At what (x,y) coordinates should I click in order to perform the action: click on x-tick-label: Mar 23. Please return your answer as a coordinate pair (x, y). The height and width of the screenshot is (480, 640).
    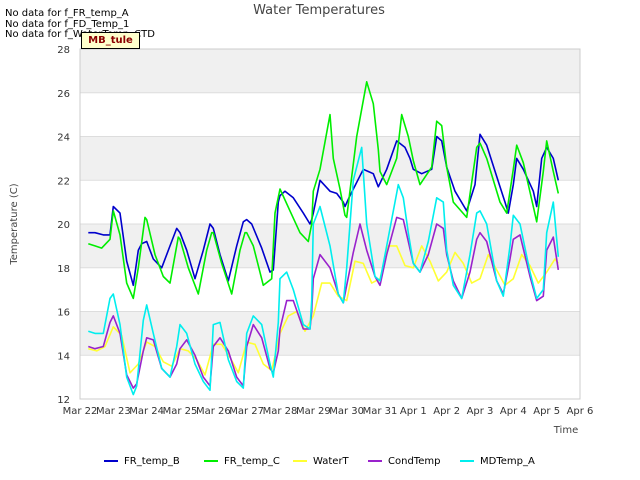
    Looking at the image, I should click on (113, 411).